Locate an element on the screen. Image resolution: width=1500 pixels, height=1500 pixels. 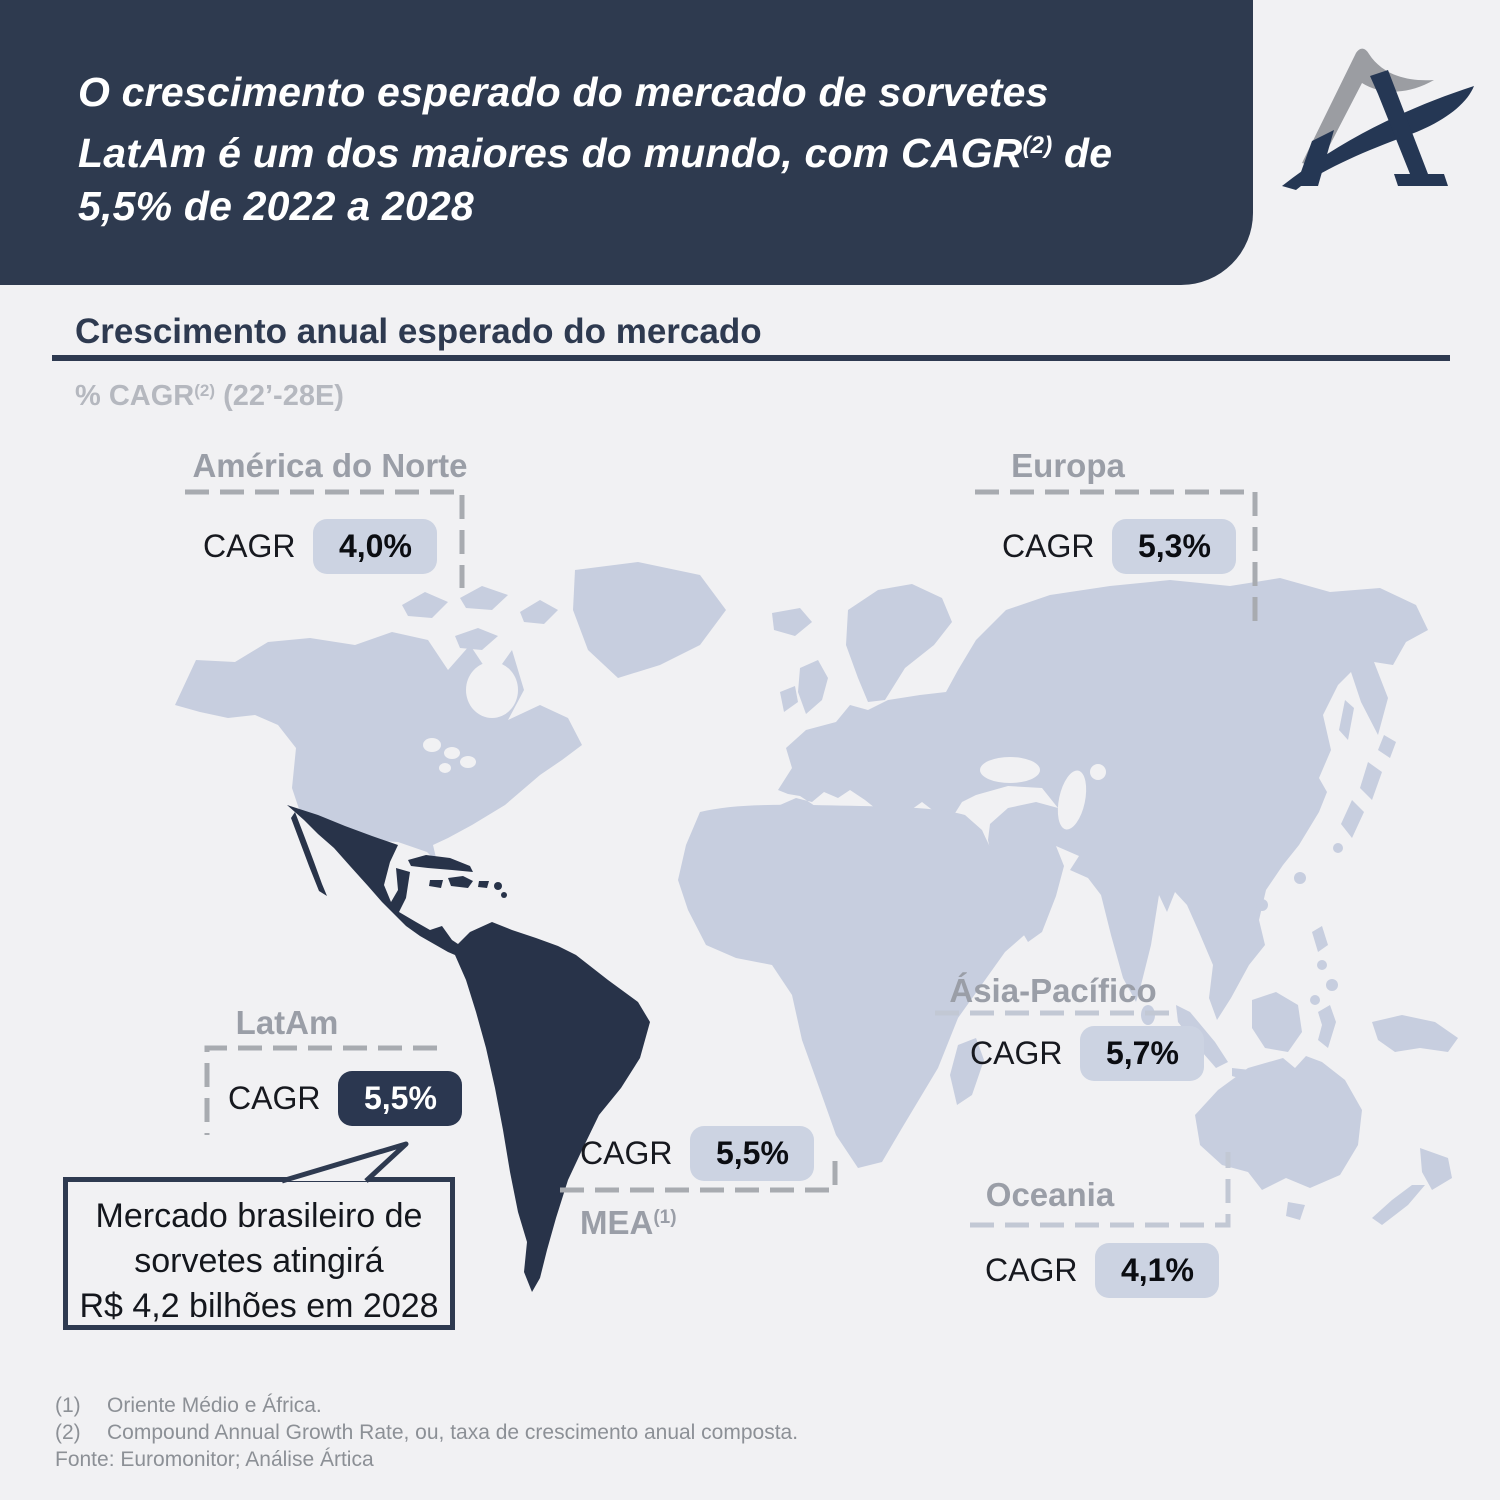
cagr-value-badge-latam: 5,5% is located at coordinates (400, 1098).